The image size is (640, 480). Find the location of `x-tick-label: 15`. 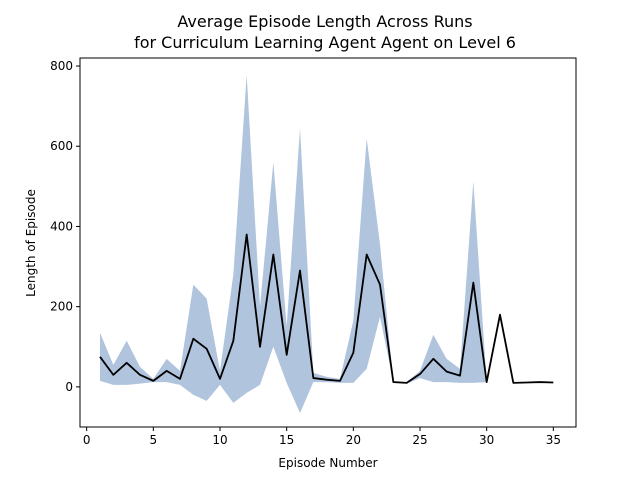

x-tick-label: 15 is located at coordinates (286, 440).